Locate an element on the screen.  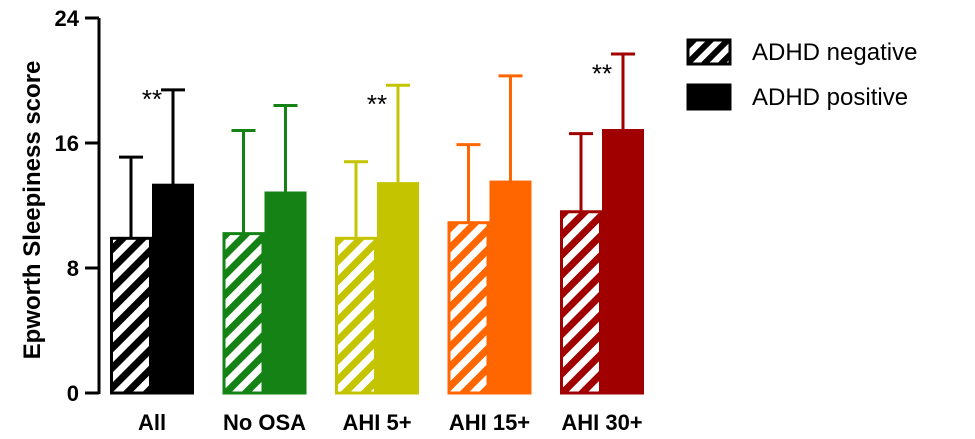
significance-markers: ** ** ** is located at coordinates (377, 89).